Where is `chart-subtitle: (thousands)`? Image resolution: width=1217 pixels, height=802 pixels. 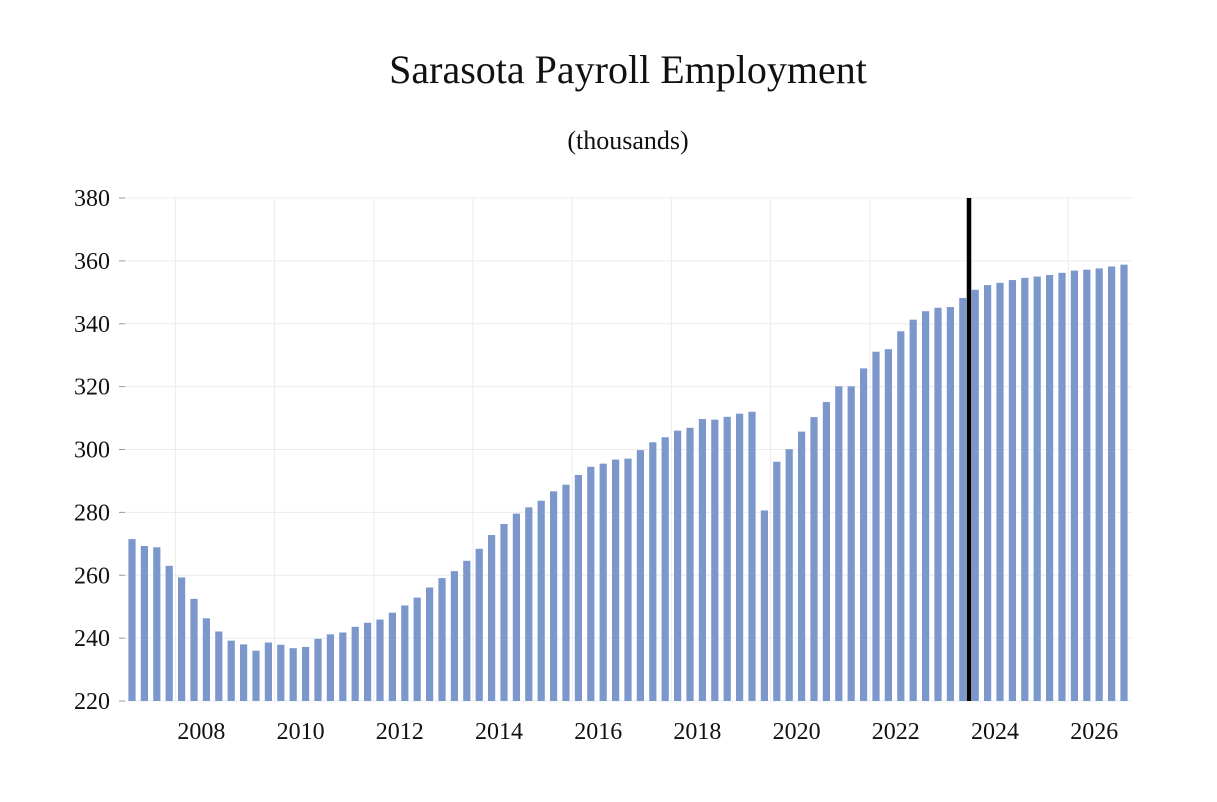
chart-subtitle: (thousands) is located at coordinates (628, 140).